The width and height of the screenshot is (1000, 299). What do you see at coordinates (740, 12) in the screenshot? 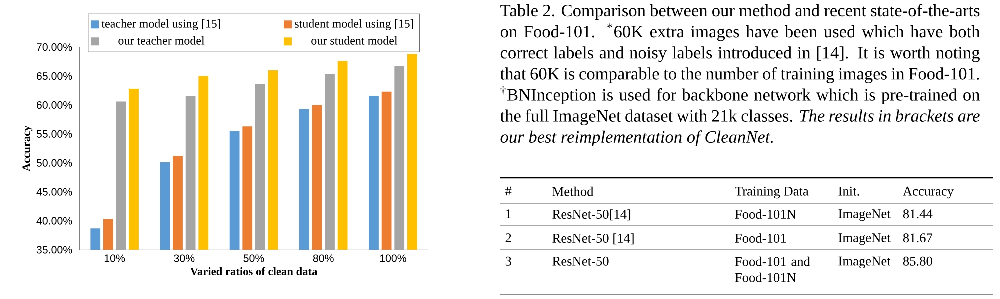
I see `chart-title: Table 2. Comparison between our method and recent state-of-the-arts` at bounding box center [740, 12].